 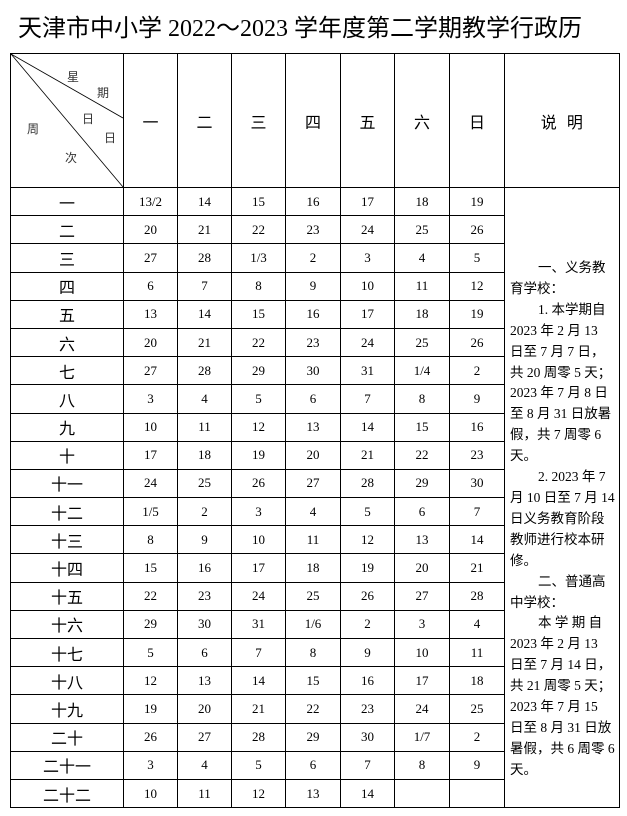 I want to click on date-cell: 24, so click(x=150, y=483).